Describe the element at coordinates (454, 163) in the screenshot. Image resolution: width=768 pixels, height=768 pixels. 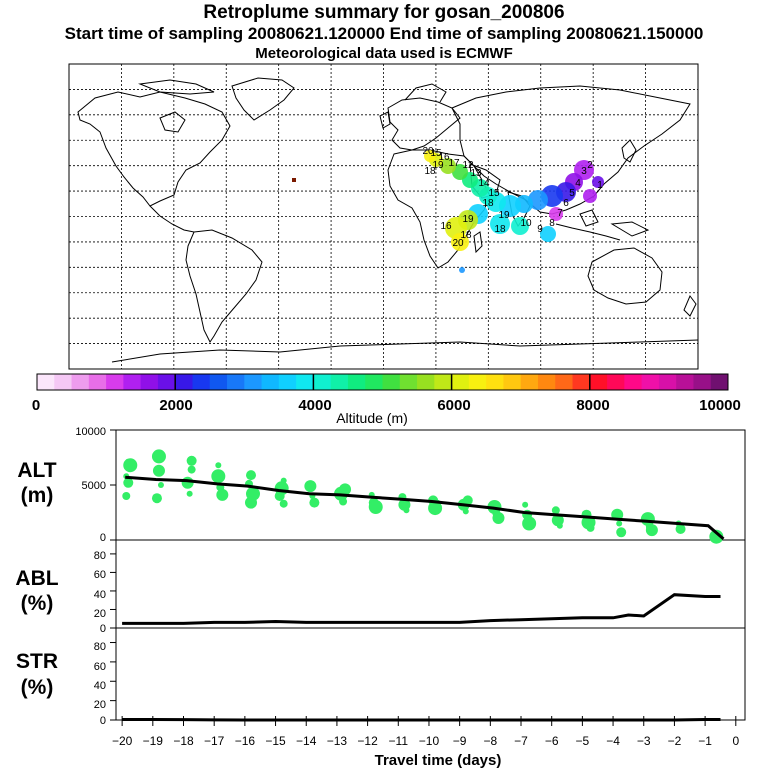
I see `plume-age-label: 17` at that location.